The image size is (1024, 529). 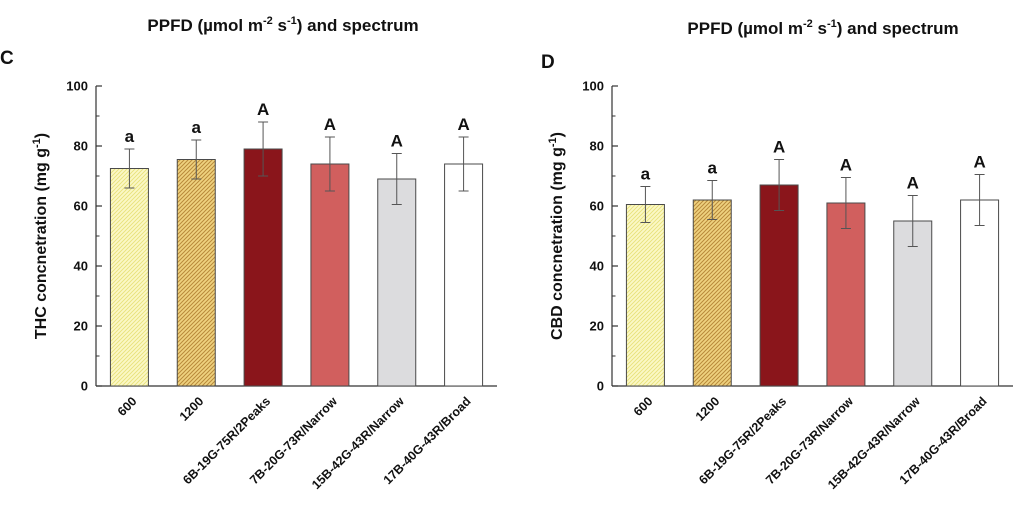 I want to click on panel-label: D, so click(x=548, y=62).